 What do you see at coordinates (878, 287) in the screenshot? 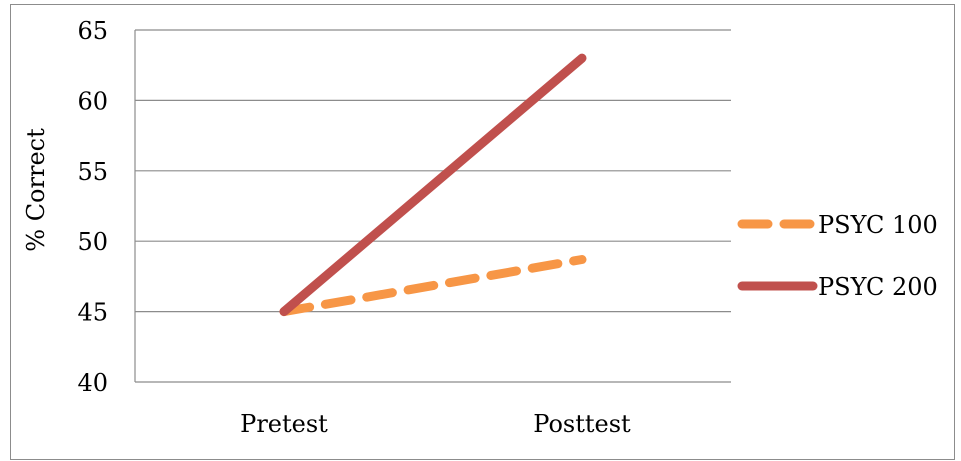
I see `legend-label: PSYC 200` at bounding box center [878, 287].